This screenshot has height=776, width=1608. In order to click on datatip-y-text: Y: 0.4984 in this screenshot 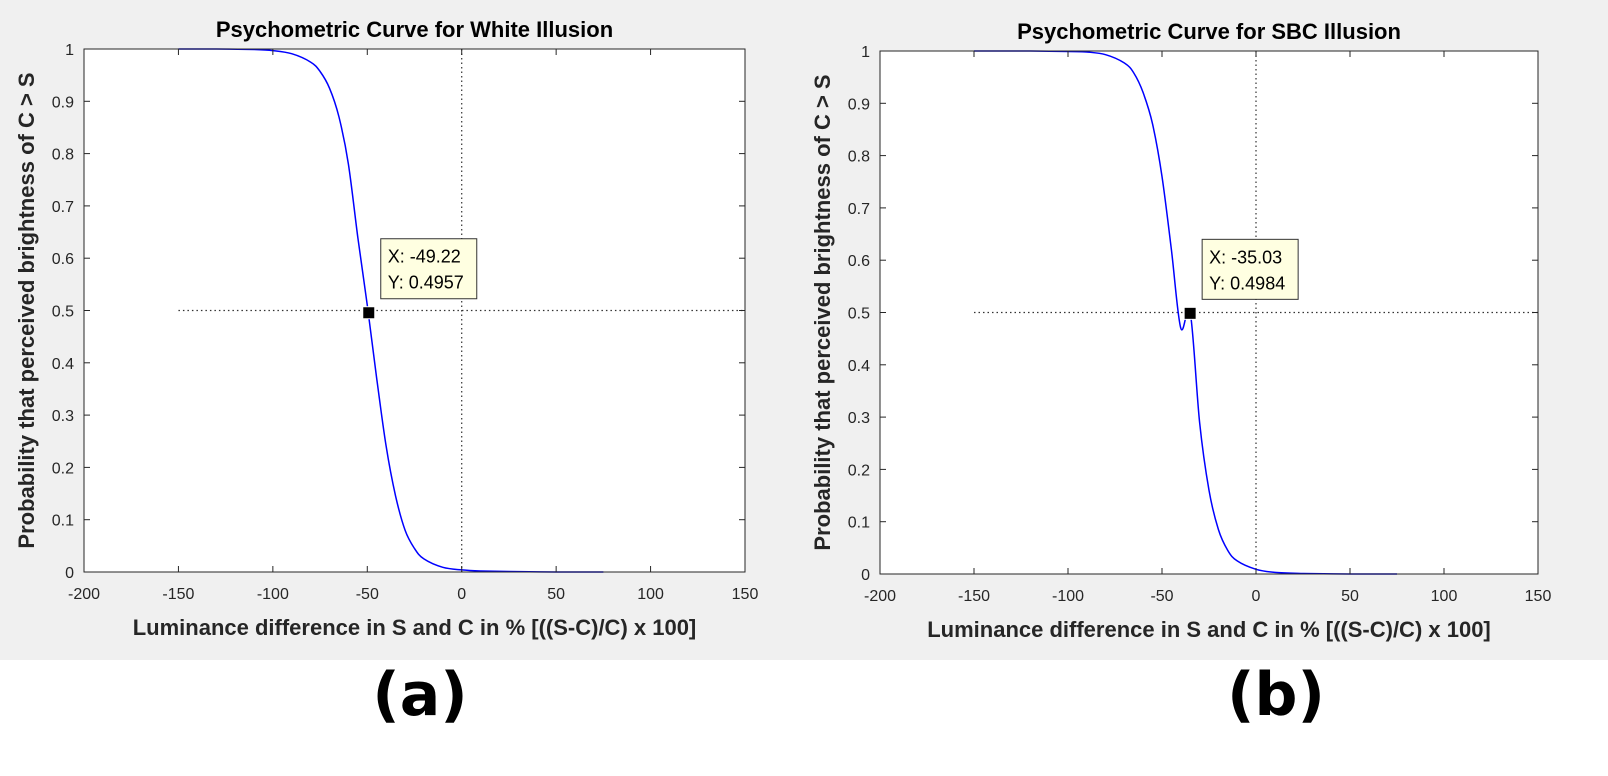, I will do `click(1247, 283)`.